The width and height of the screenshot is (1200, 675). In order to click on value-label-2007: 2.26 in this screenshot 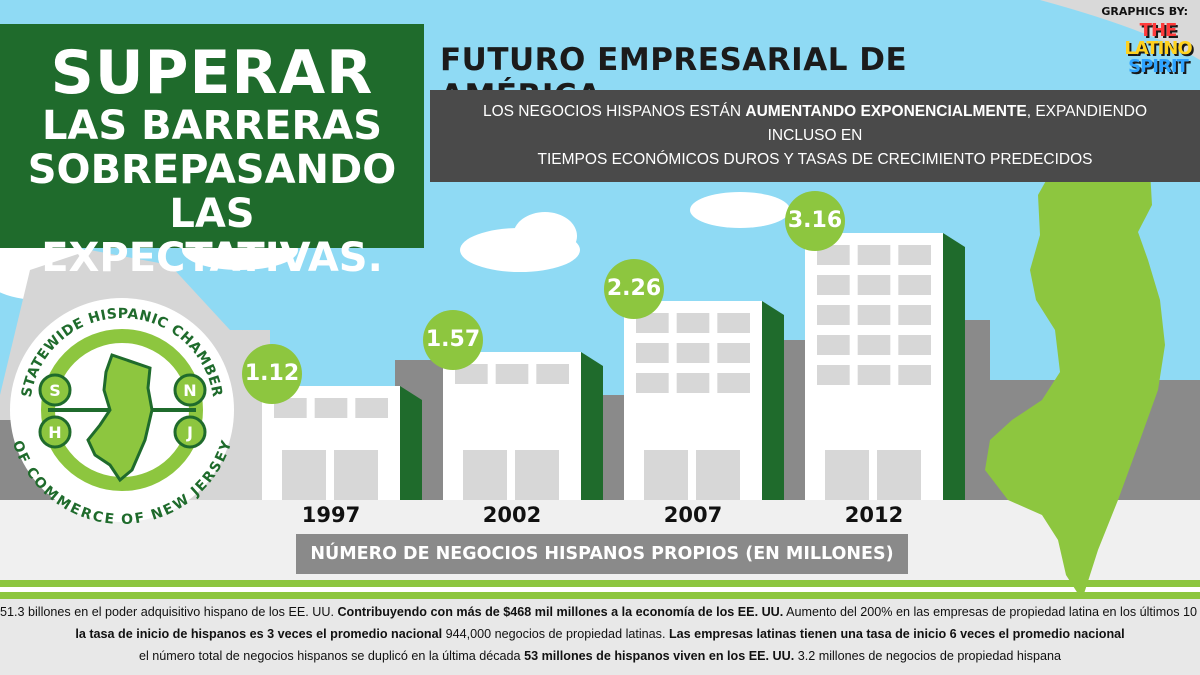, I will do `click(634, 288)`.